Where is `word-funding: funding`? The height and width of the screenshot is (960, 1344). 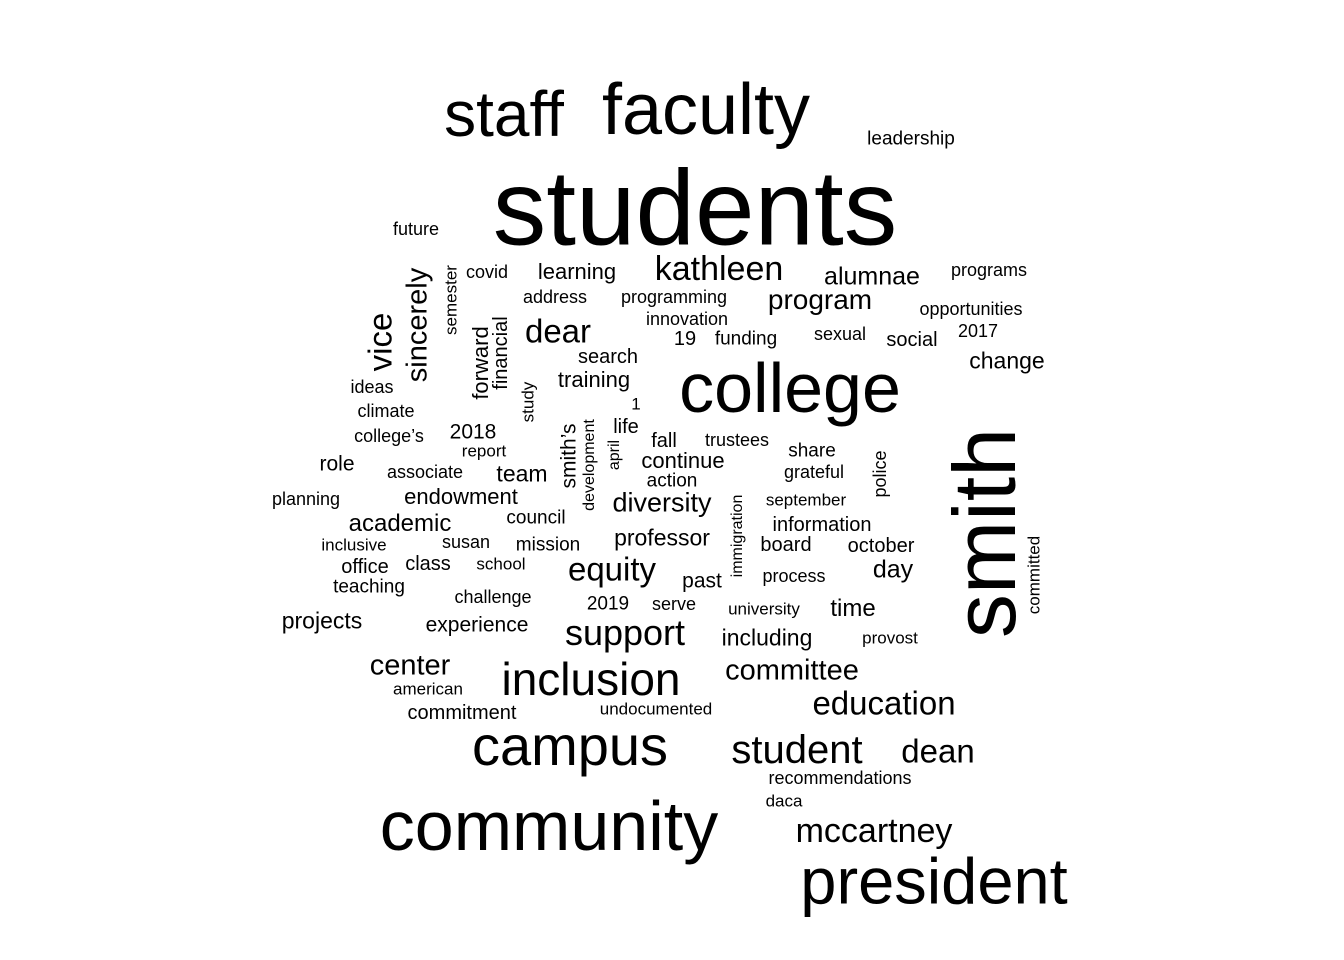 word-funding: funding is located at coordinates (746, 339).